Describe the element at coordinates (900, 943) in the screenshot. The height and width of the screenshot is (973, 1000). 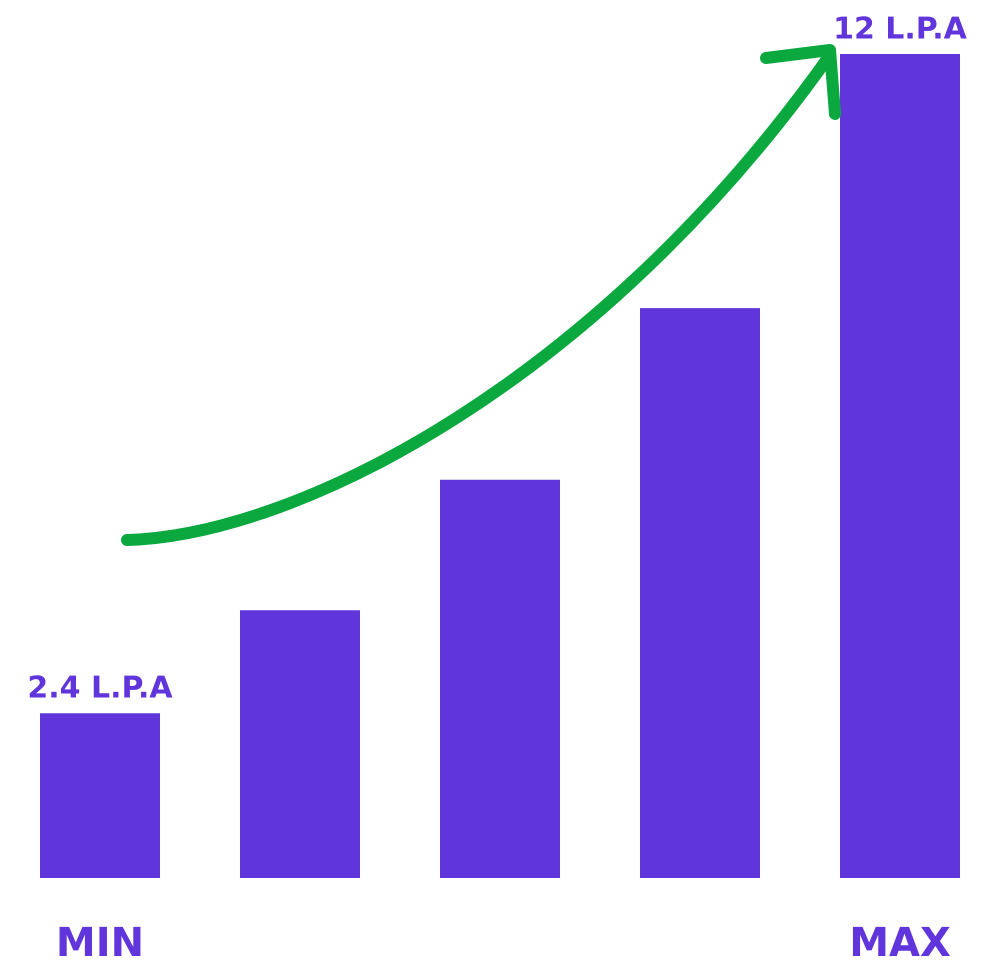
I see `x-tick-label: MAX` at that location.